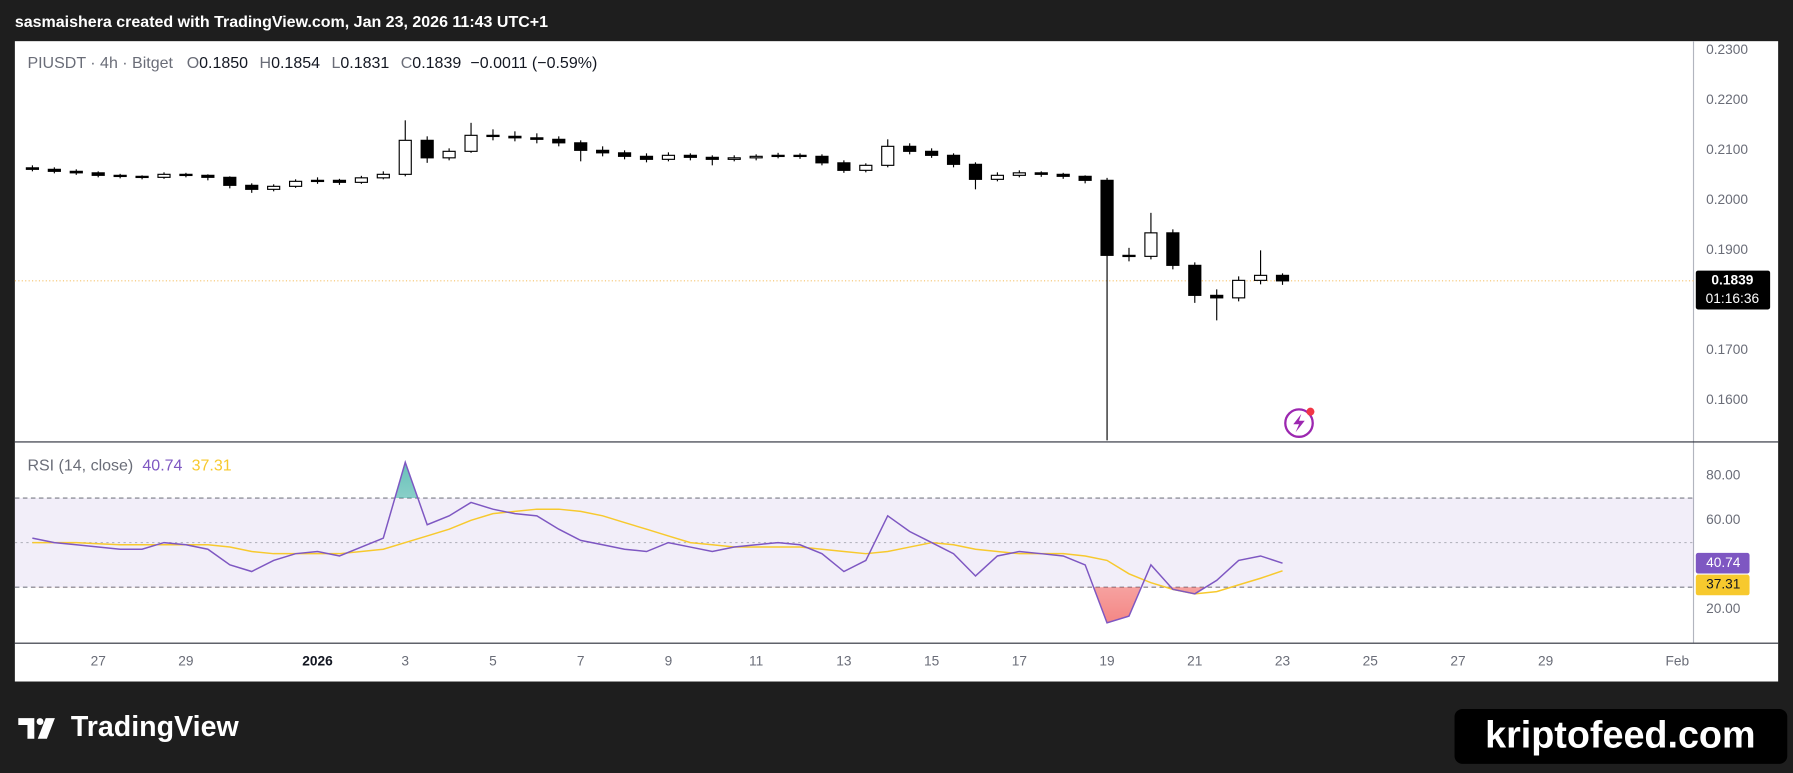 Image resolution: width=1793 pixels, height=773 pixels. I want to click on ohlc-value: 0.1839, so click(436, 63).